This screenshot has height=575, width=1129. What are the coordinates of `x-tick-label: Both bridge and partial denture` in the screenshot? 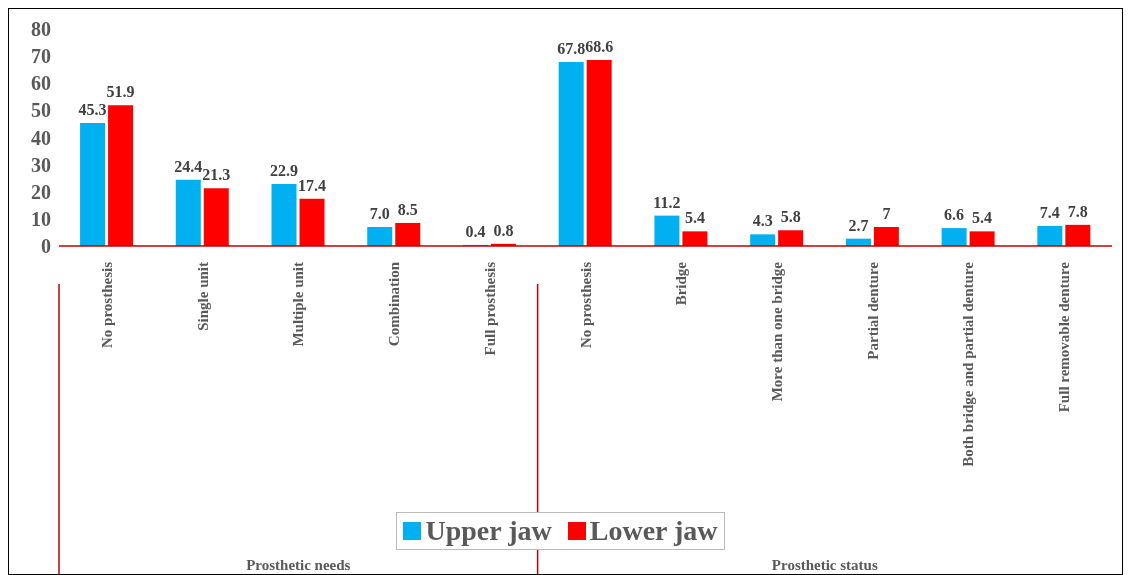 It's located at (968, 364).